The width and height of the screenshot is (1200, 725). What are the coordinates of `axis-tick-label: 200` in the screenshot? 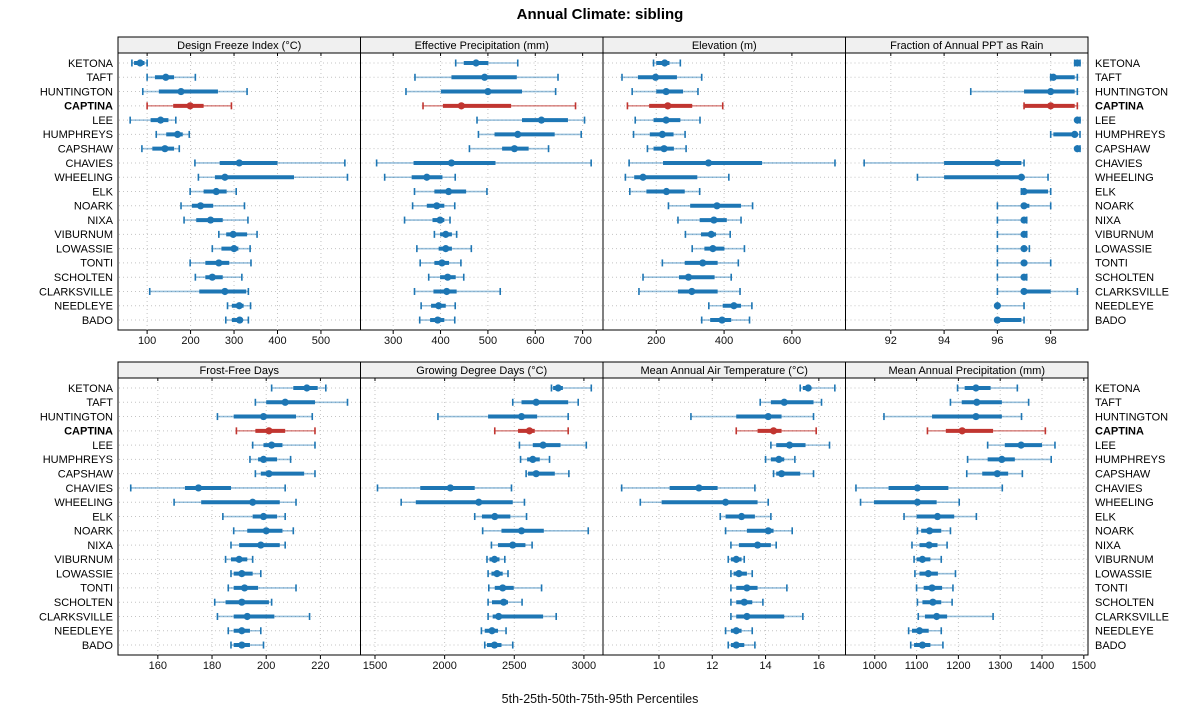 It's located at (190, 341).